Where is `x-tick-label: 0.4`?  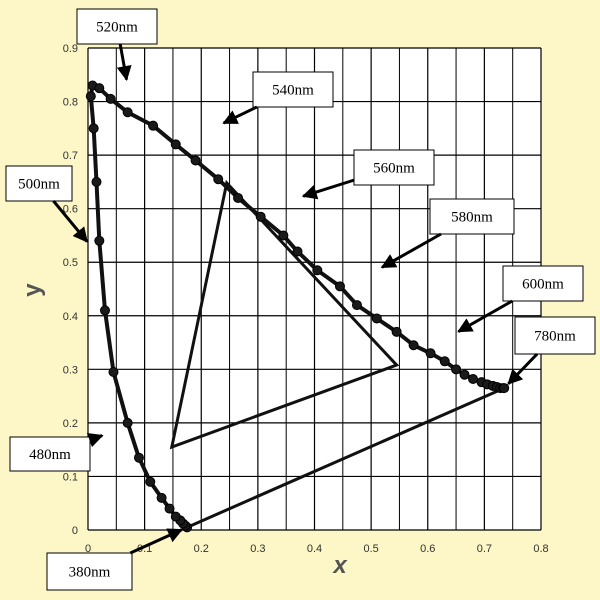 x-tick-label: 0.4 is located at coordinates (314, 549).